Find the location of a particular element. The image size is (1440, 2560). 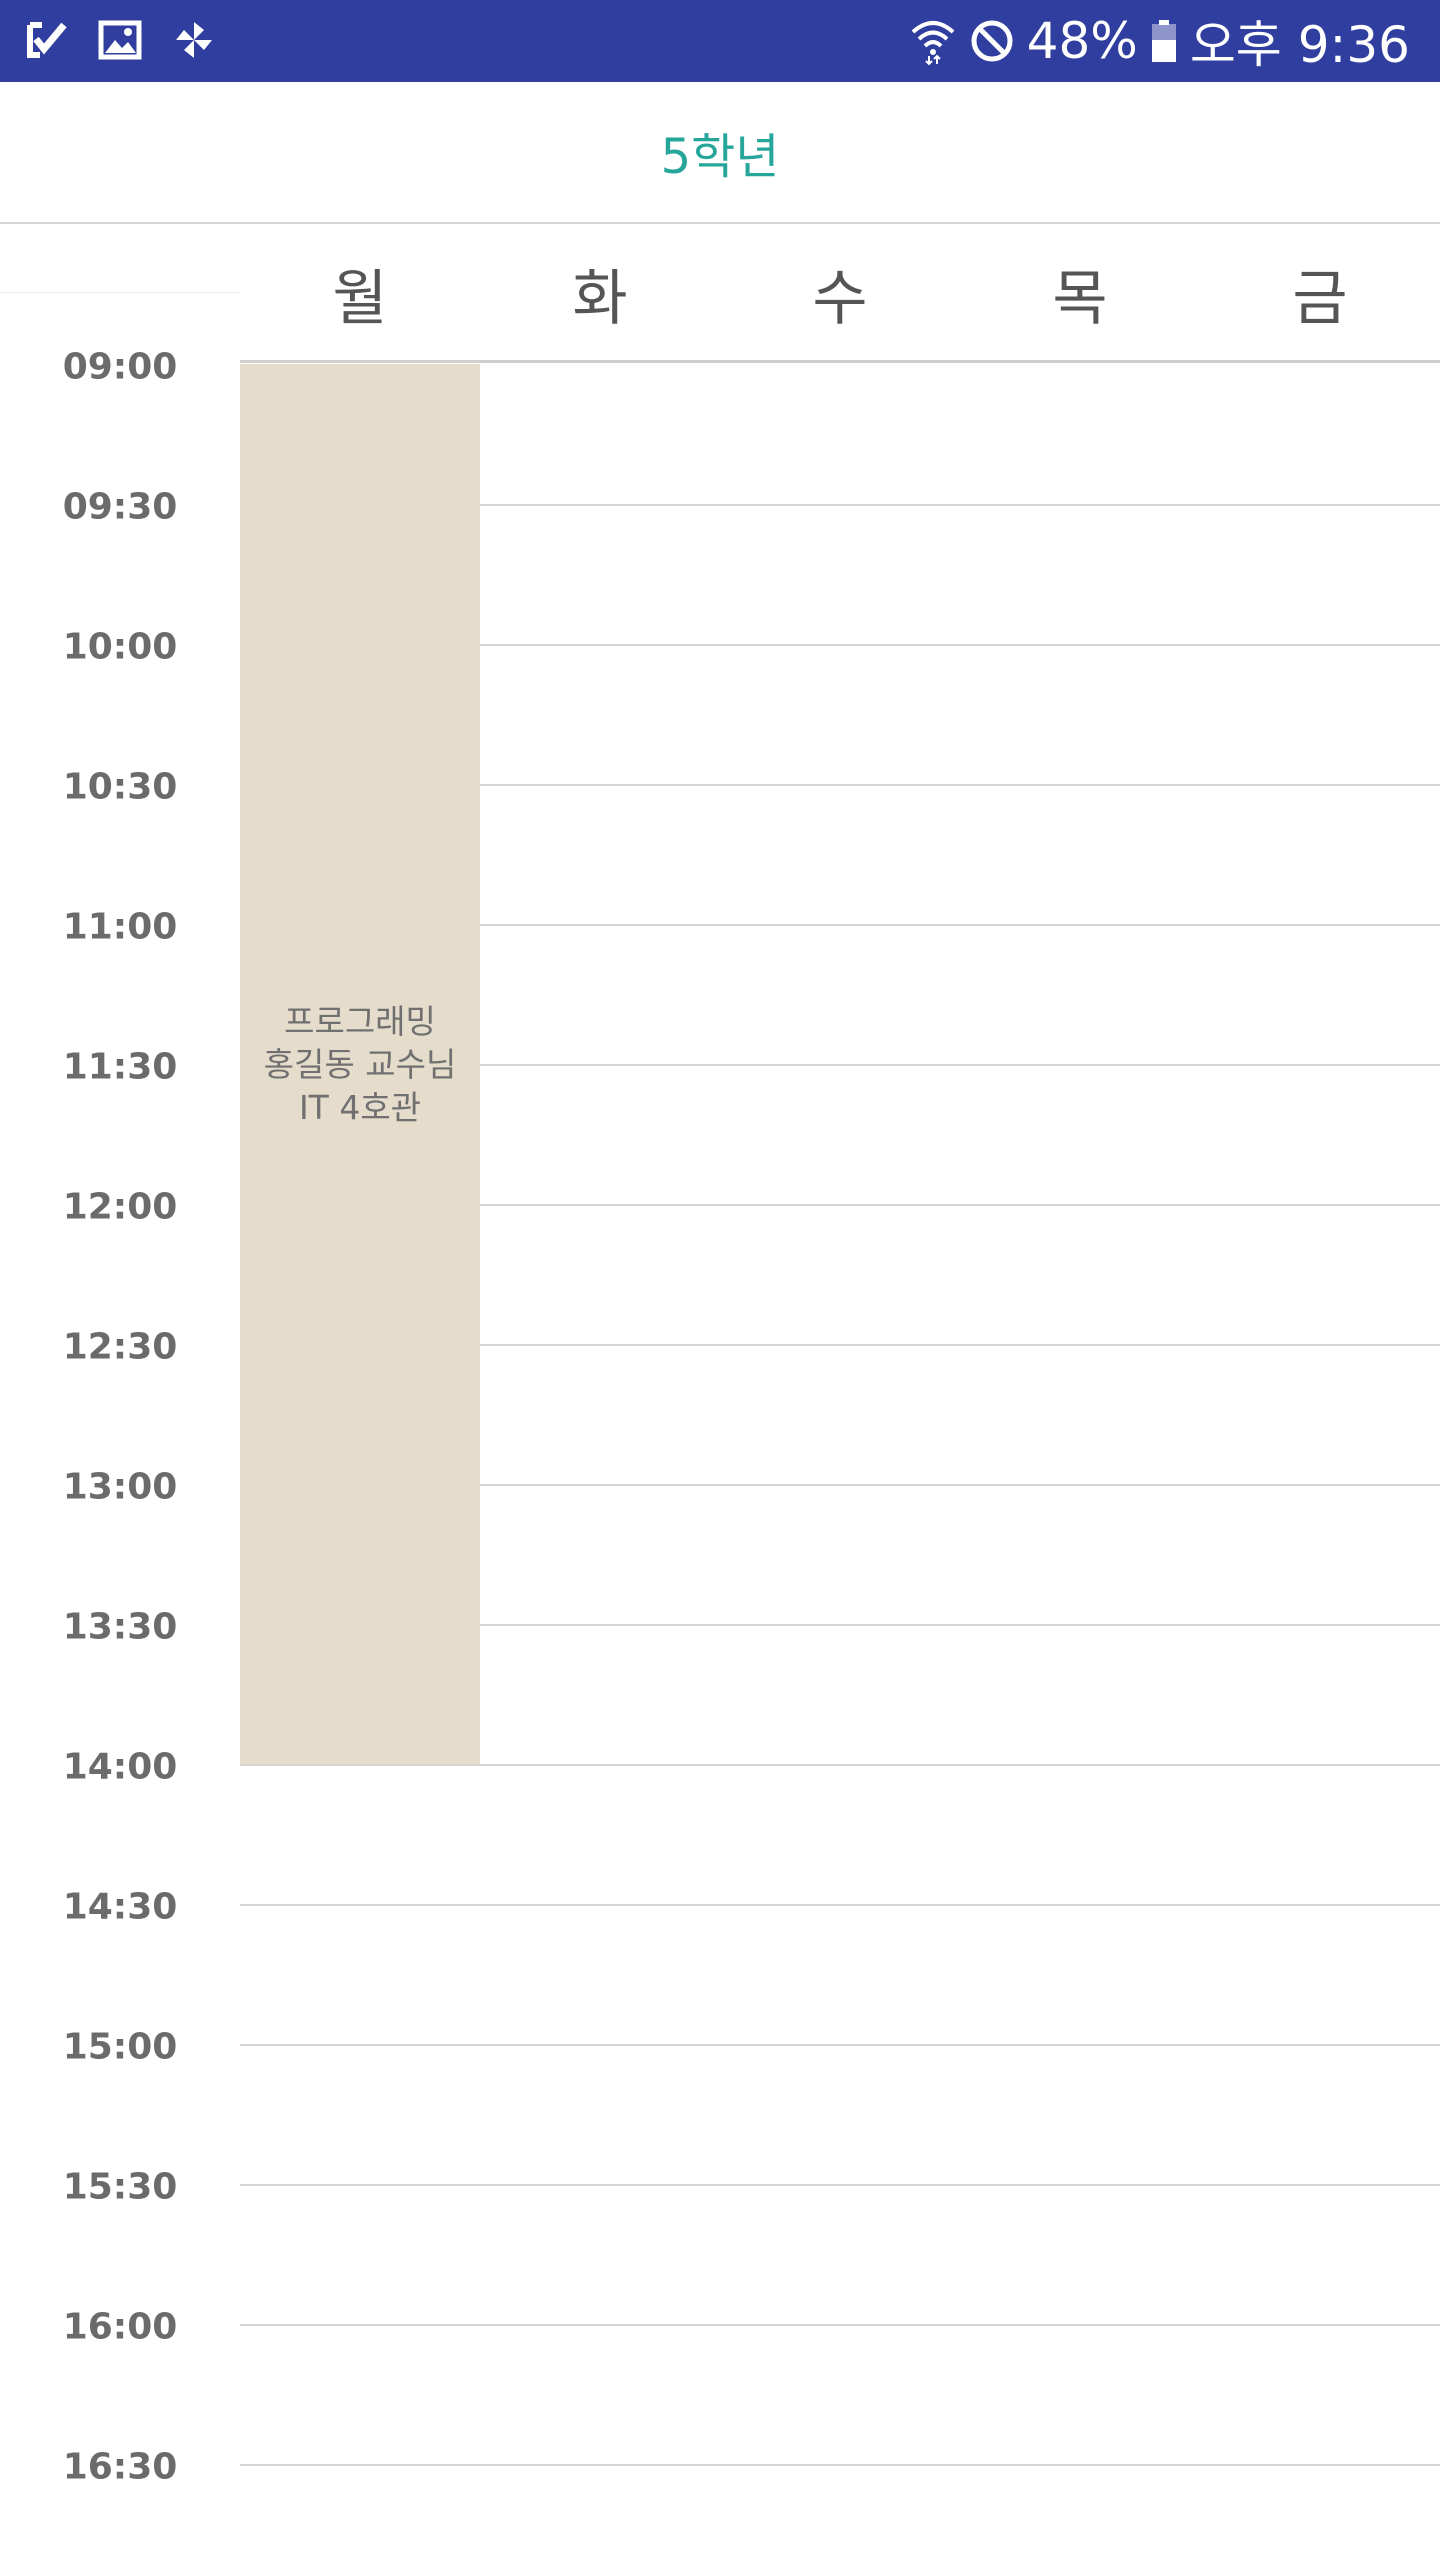

day-header-wed: 수 is located at coordinates (840, 298).